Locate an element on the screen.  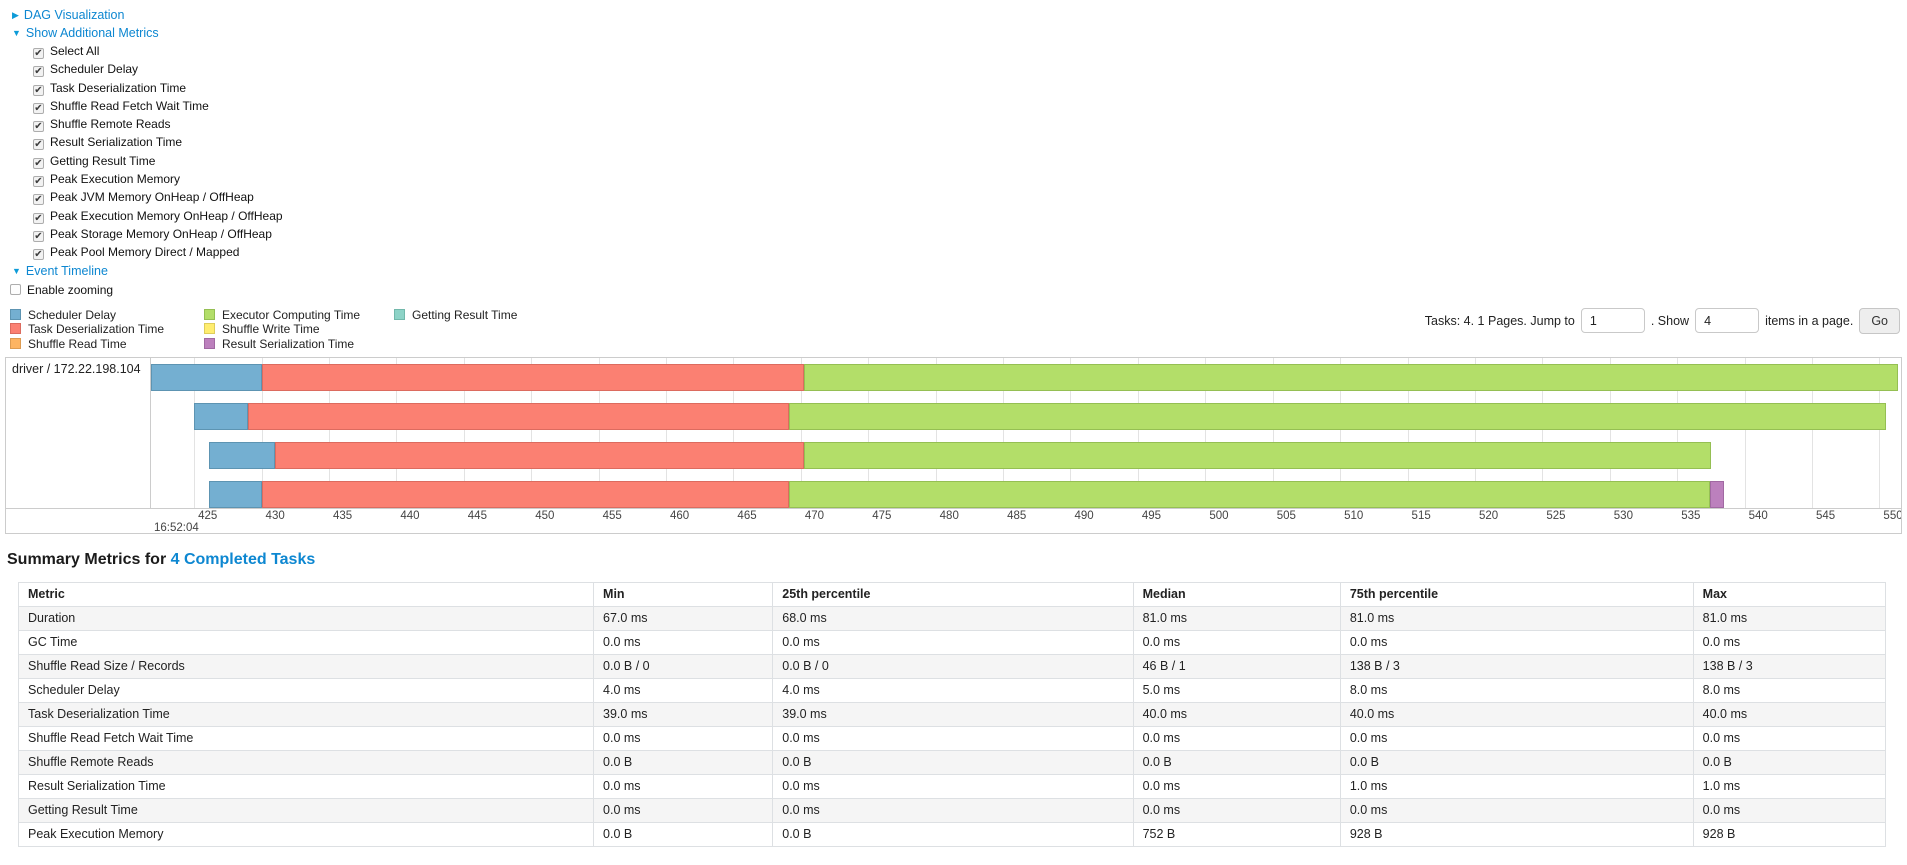
legend-column: Getting Result Time is located at coordinates (455, 330).